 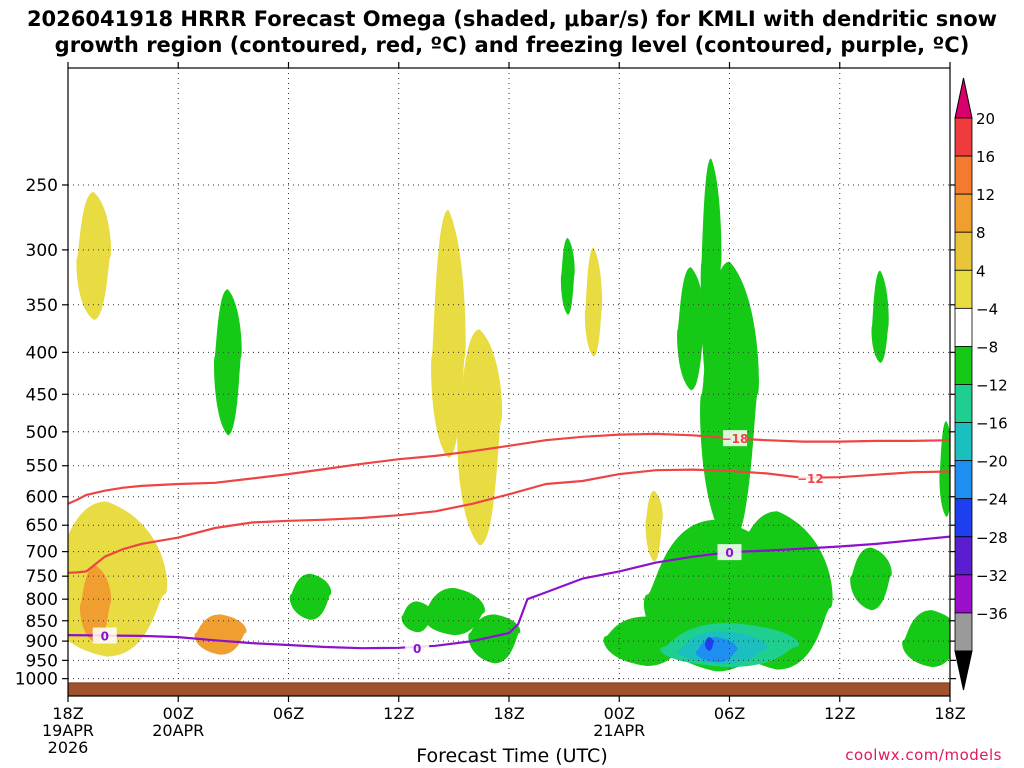 I want to click on freezing-label-3: 0, so click(x=729, y=553).